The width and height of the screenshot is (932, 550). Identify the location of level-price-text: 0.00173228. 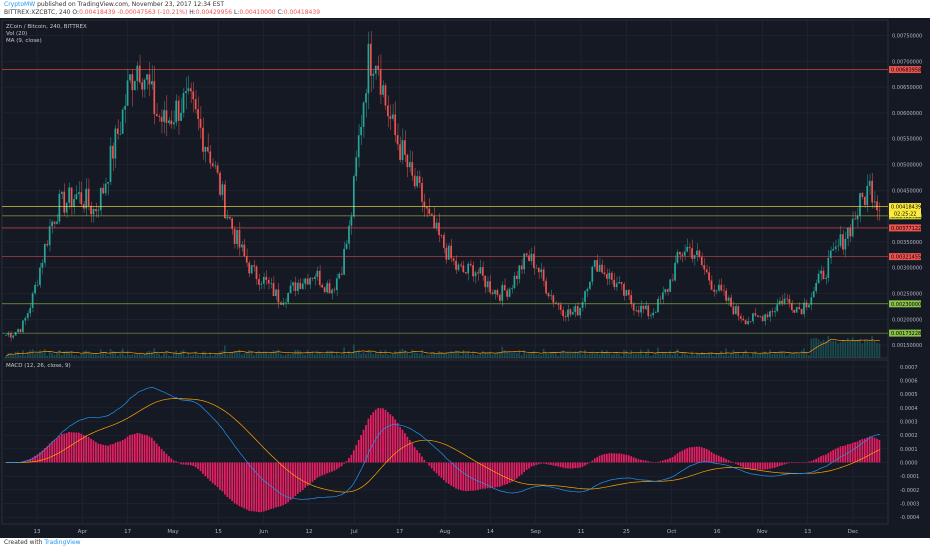
(906, 334).